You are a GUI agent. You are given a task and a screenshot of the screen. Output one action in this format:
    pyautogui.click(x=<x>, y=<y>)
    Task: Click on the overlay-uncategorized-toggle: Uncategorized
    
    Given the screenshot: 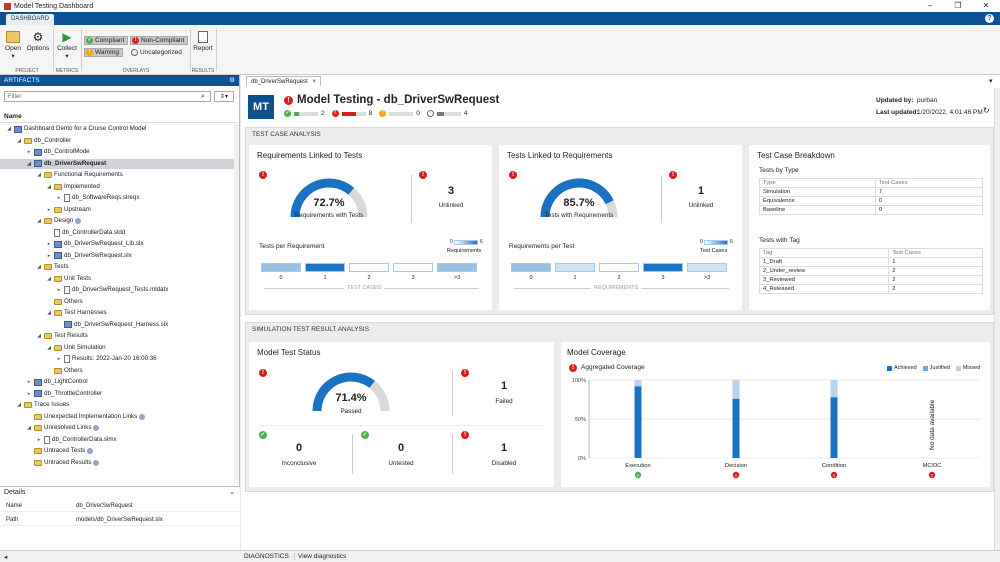 What is the action you would take?
    pyautogui.click(x=157, y=52)
    